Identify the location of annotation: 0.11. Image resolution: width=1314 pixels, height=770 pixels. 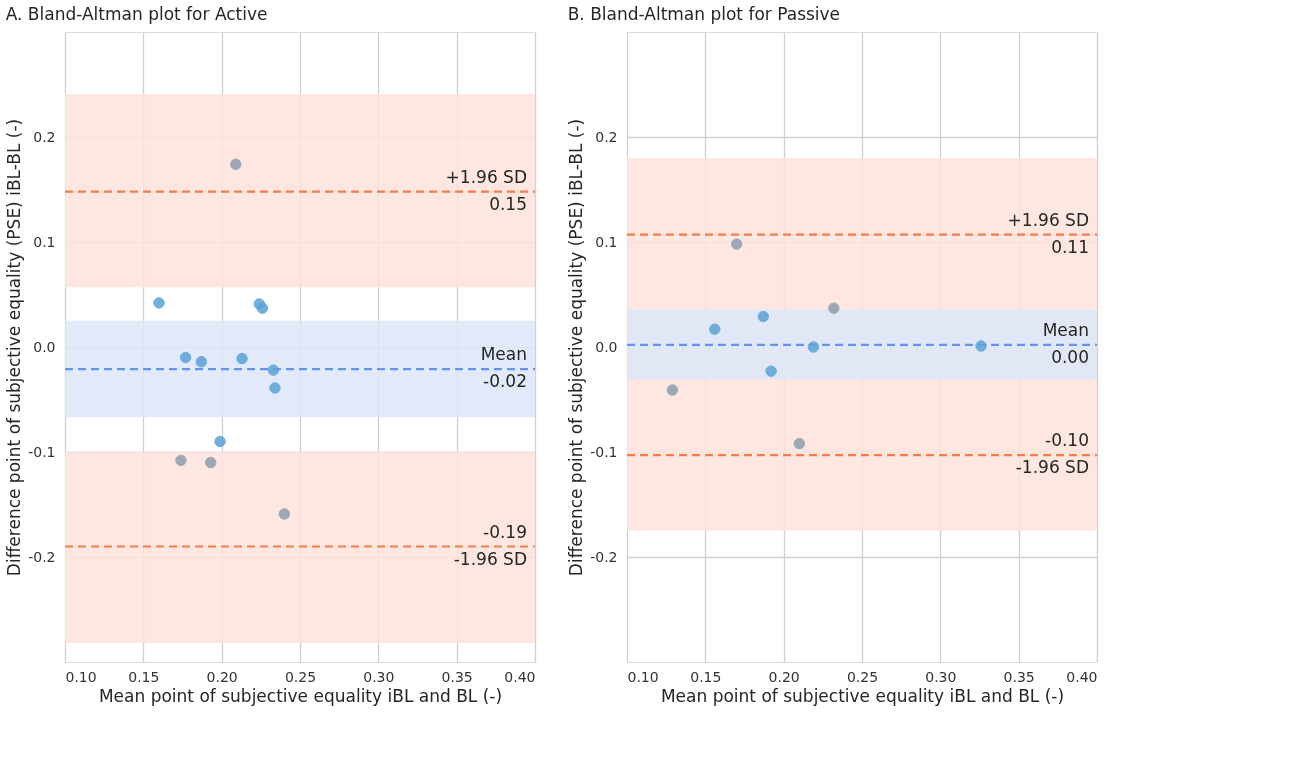
(1070, 246).